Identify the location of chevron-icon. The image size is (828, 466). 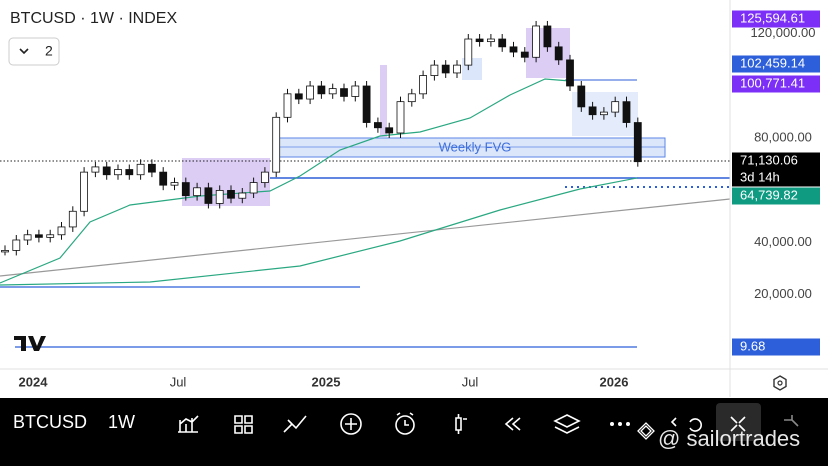
(24, 51).